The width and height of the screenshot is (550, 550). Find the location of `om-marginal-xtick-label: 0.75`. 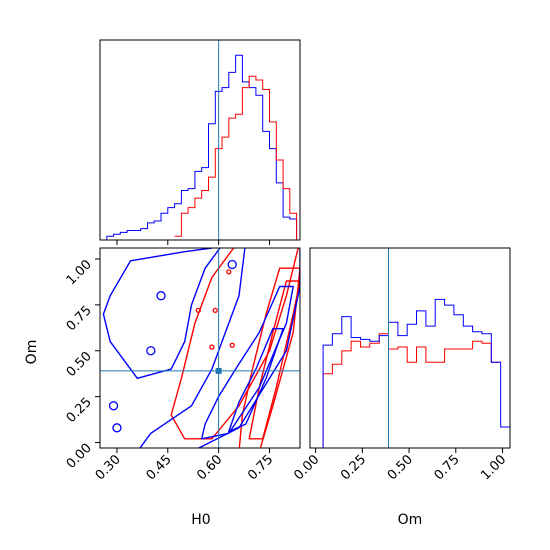

om-marginal-xtick-label: 0.75 is located at coordinates (447, 467).